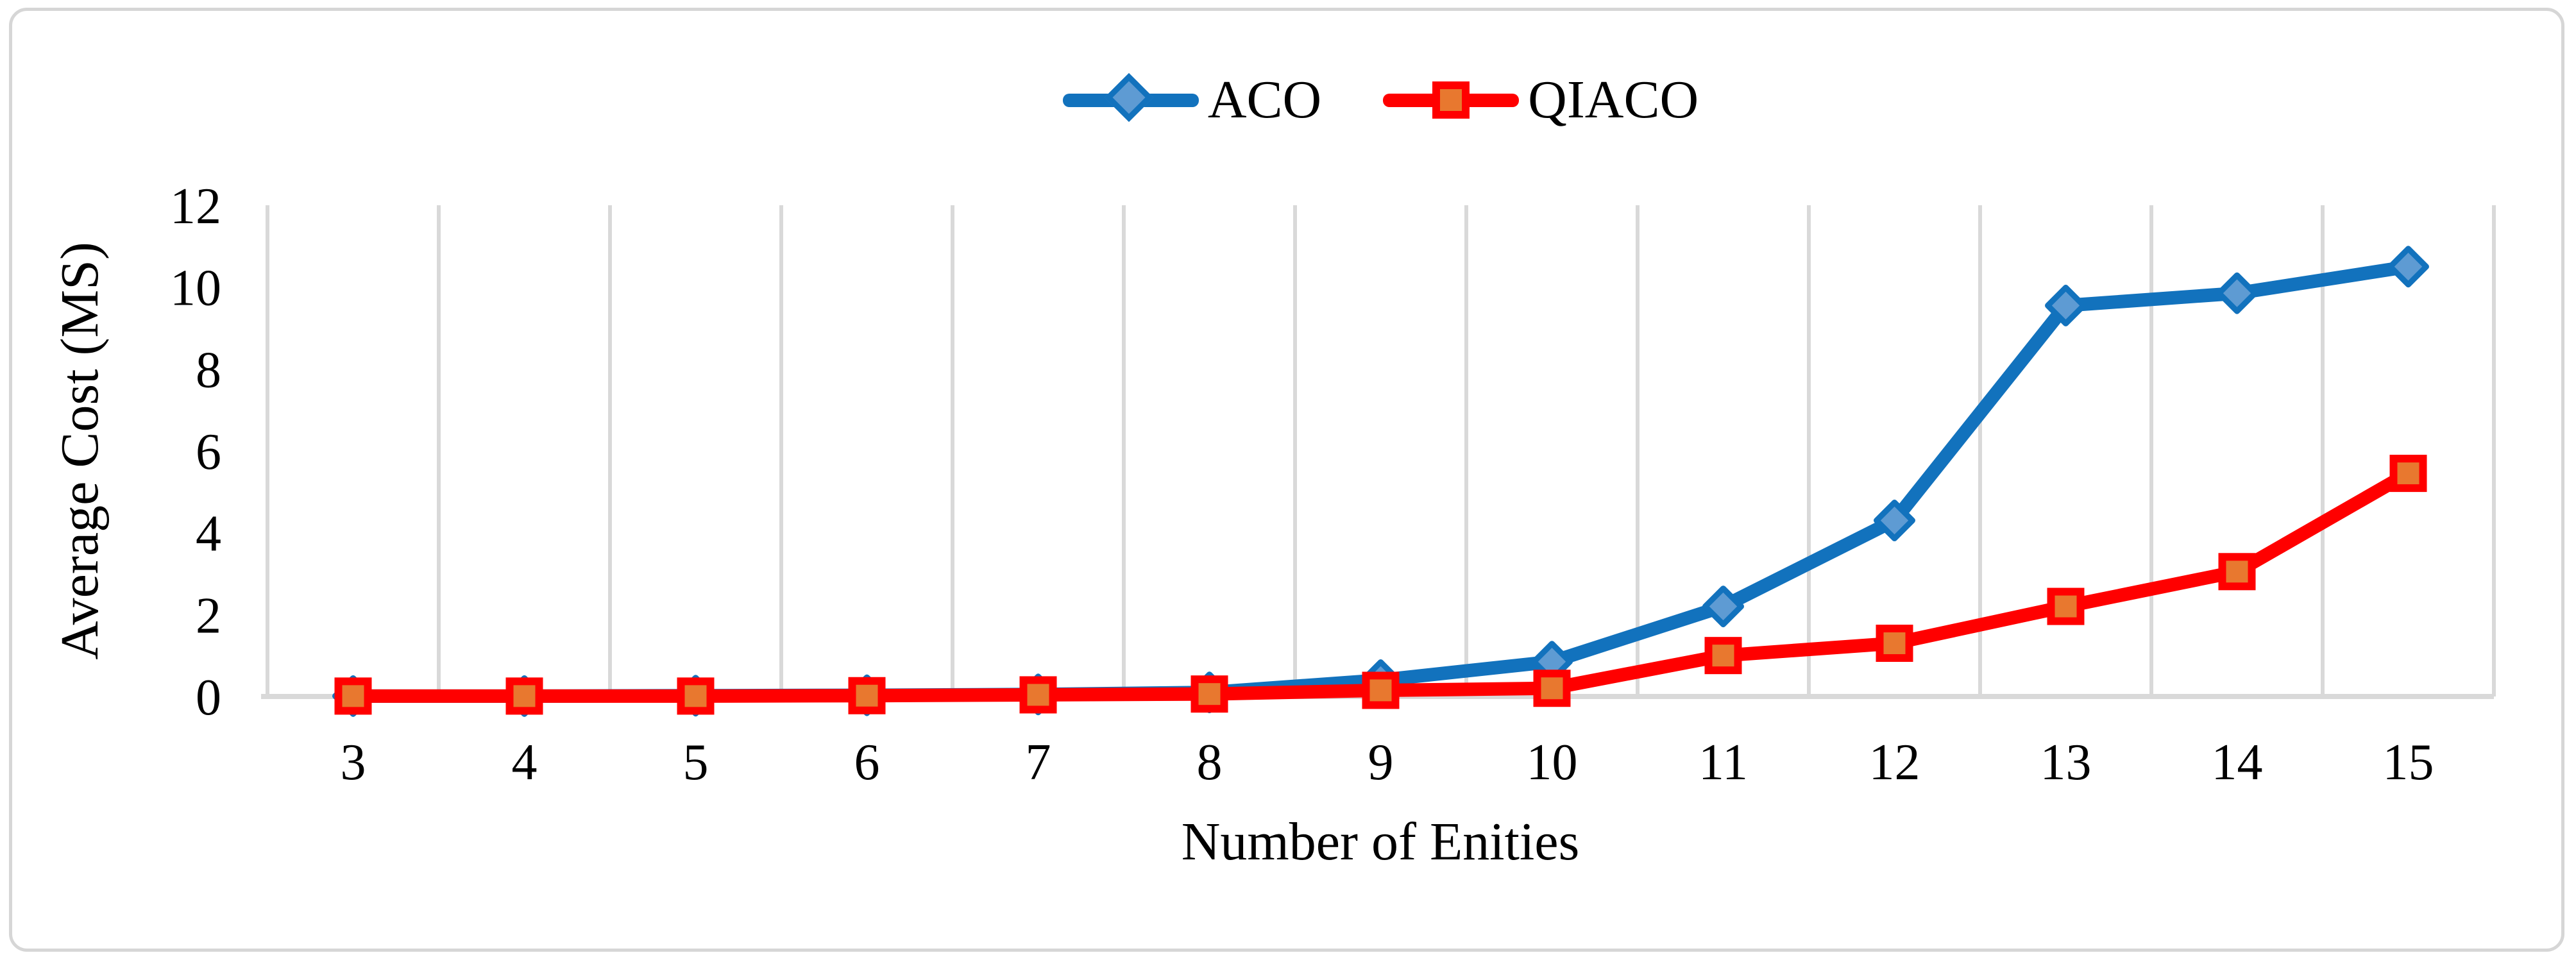  I want to click on aco-legend-swatch, so click(1130, 100).